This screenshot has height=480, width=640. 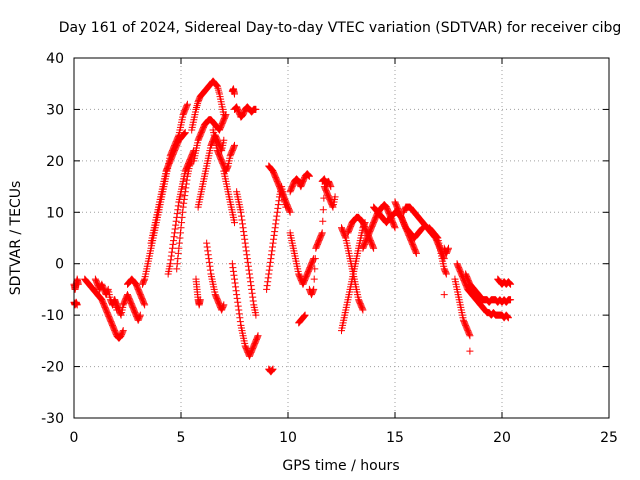 I want to click on y-tick-label: -10, so click(x=52, y=316).